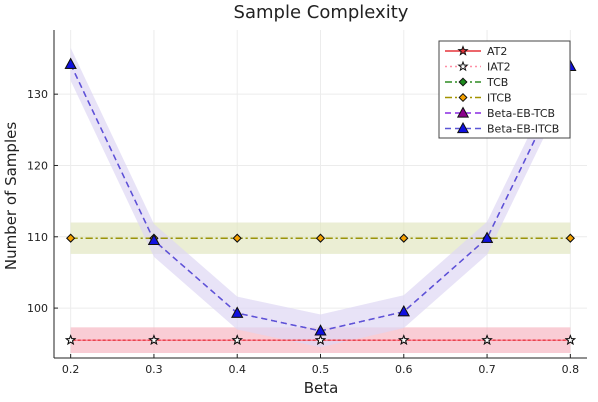  Describe the element at coordinates (497, 51) in the screenshot. I see `legend-label-at2: AT2` at that location.